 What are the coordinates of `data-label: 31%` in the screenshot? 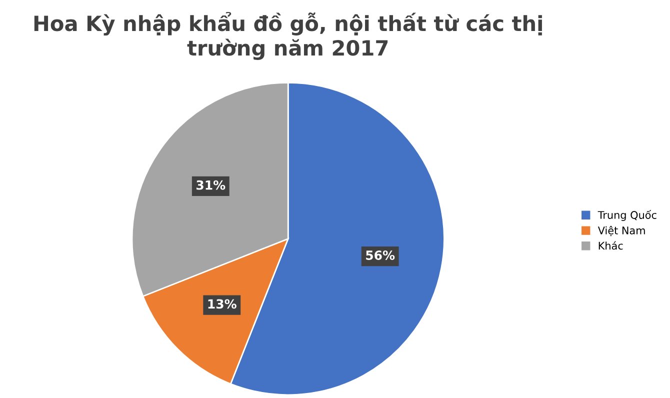 It's located at (211, 185).